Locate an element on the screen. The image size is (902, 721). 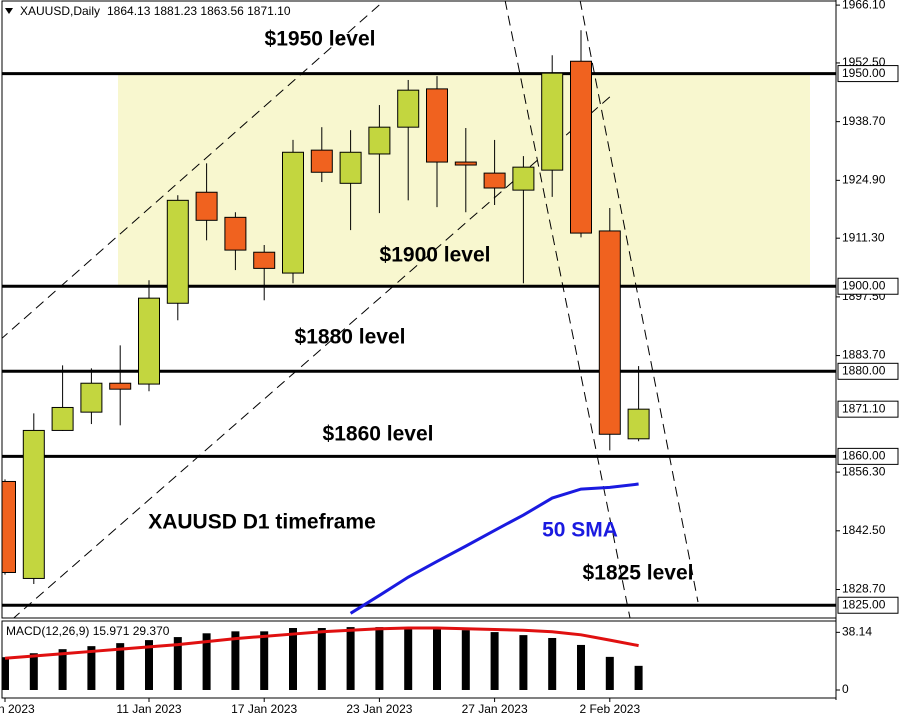
x-tick-label: 23 Jan 2023 is located at coordinates (379, 709).